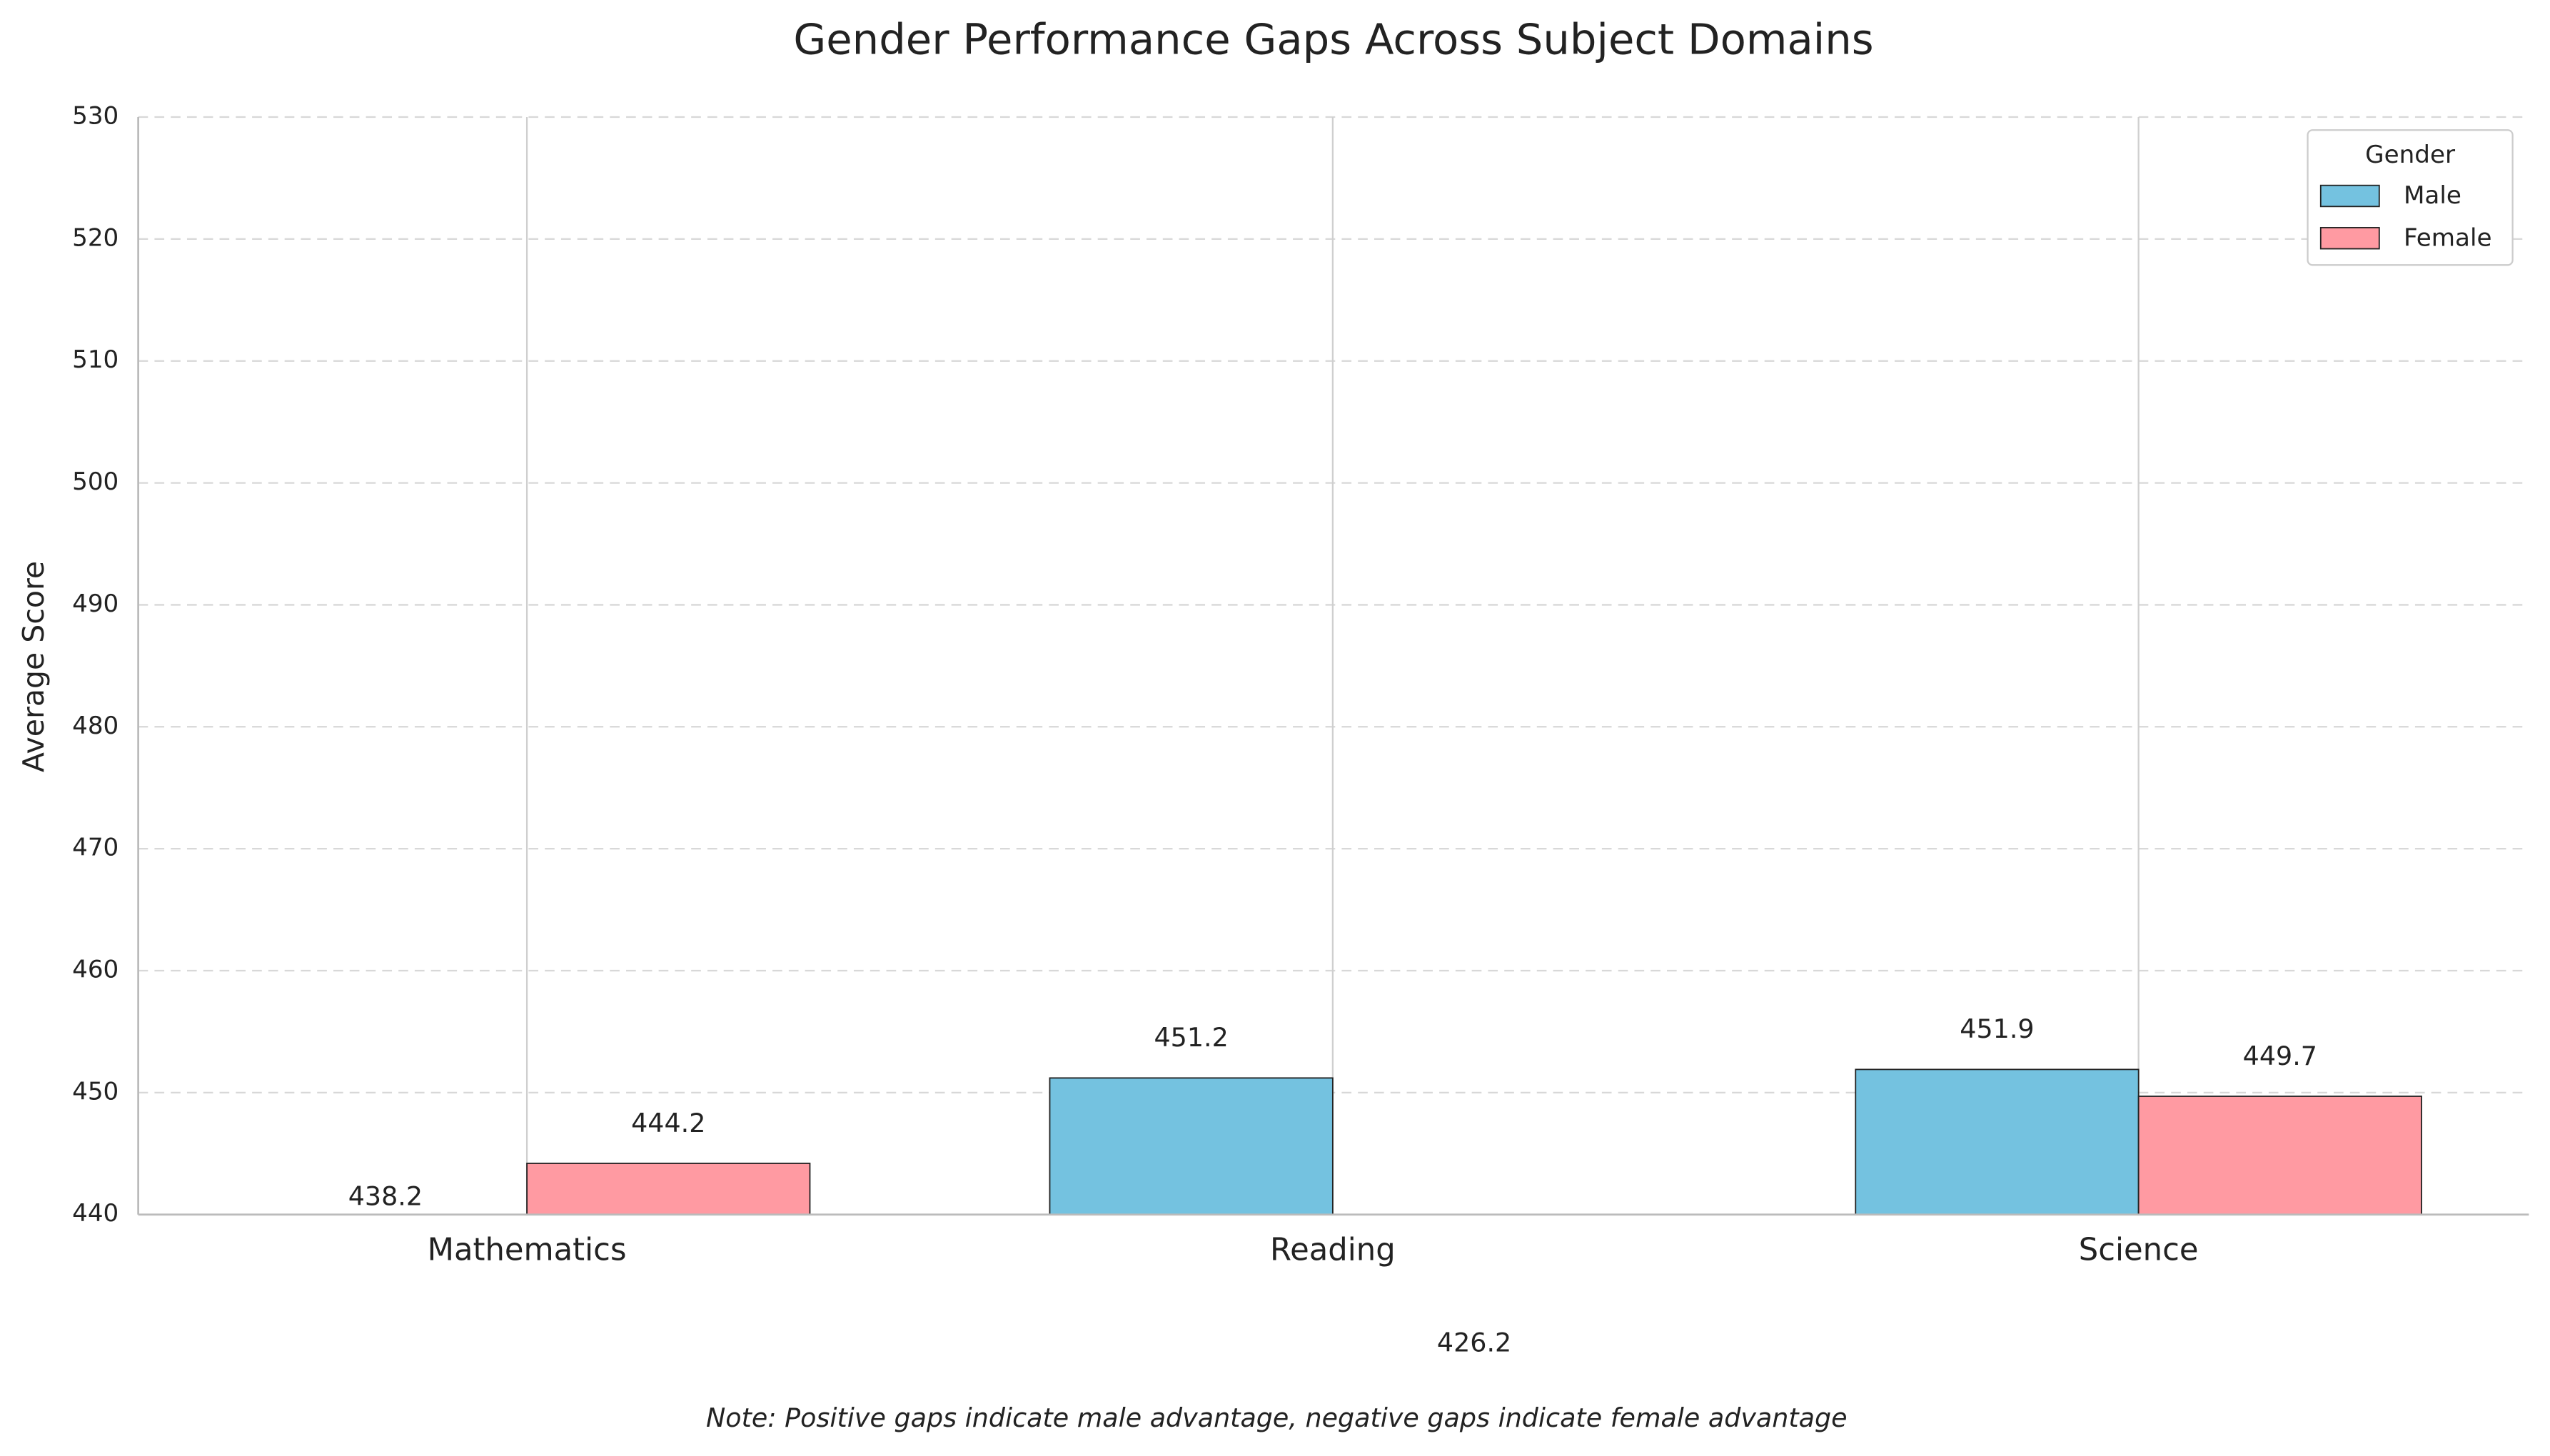  Describe the element at coordinates (668, 1123) in the screenshot. I see `value-label: 444.2` at that location.